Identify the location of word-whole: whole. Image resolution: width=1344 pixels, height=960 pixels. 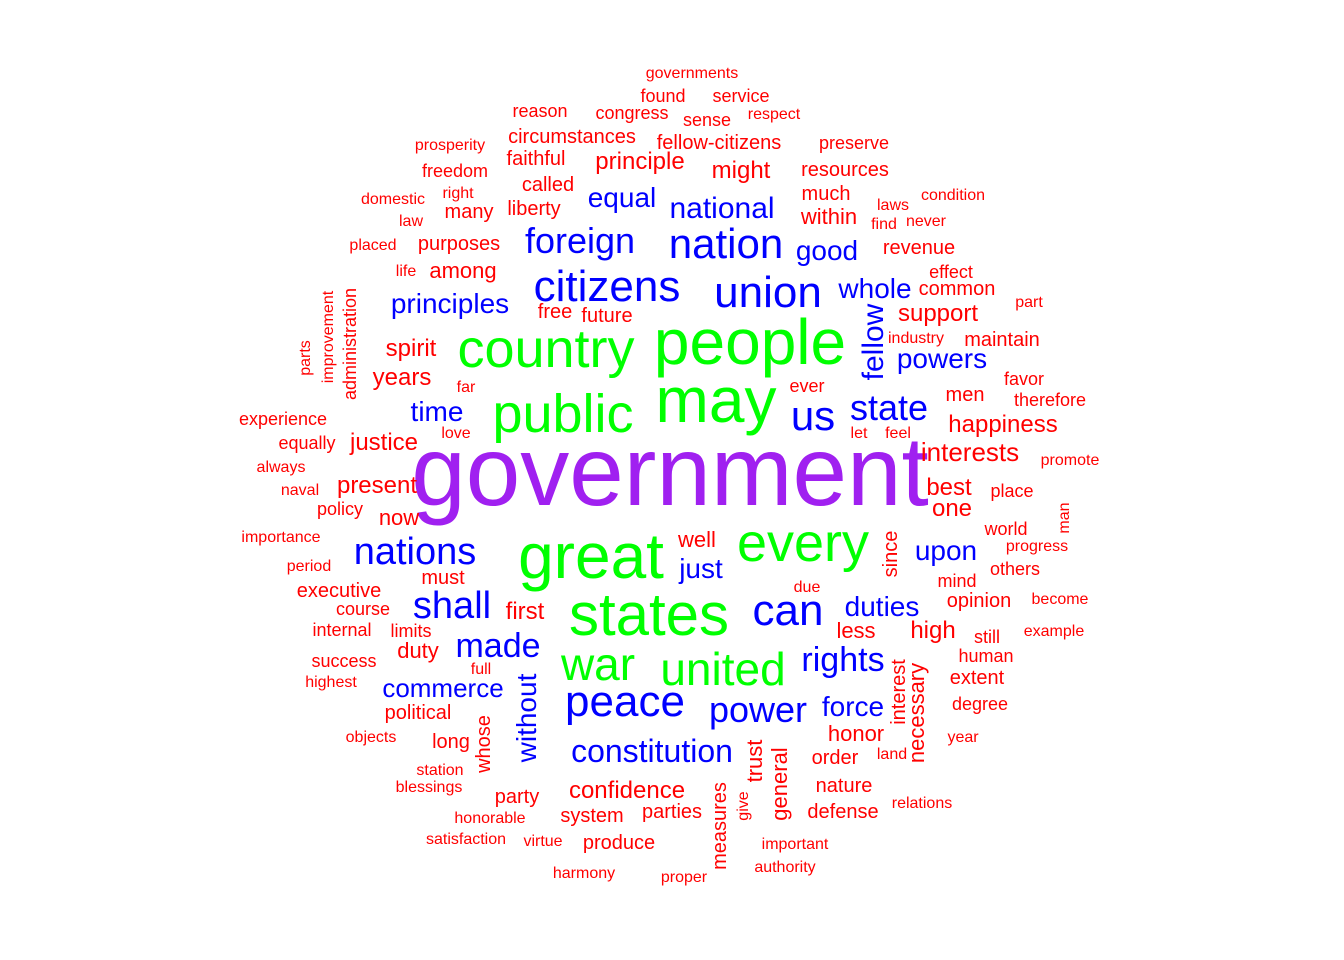
(874, 288).